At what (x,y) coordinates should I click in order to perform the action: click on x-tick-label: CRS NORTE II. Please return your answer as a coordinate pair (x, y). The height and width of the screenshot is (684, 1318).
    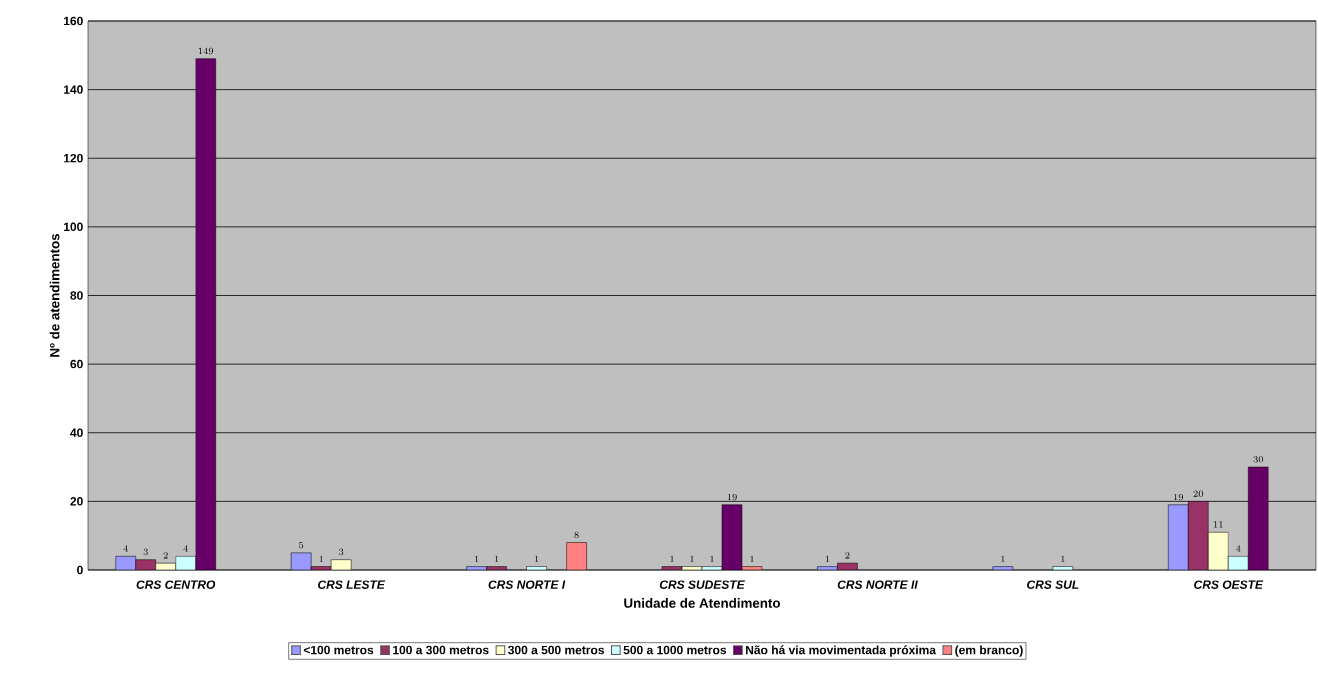
    Looking at the image, I should click on (877, 584).